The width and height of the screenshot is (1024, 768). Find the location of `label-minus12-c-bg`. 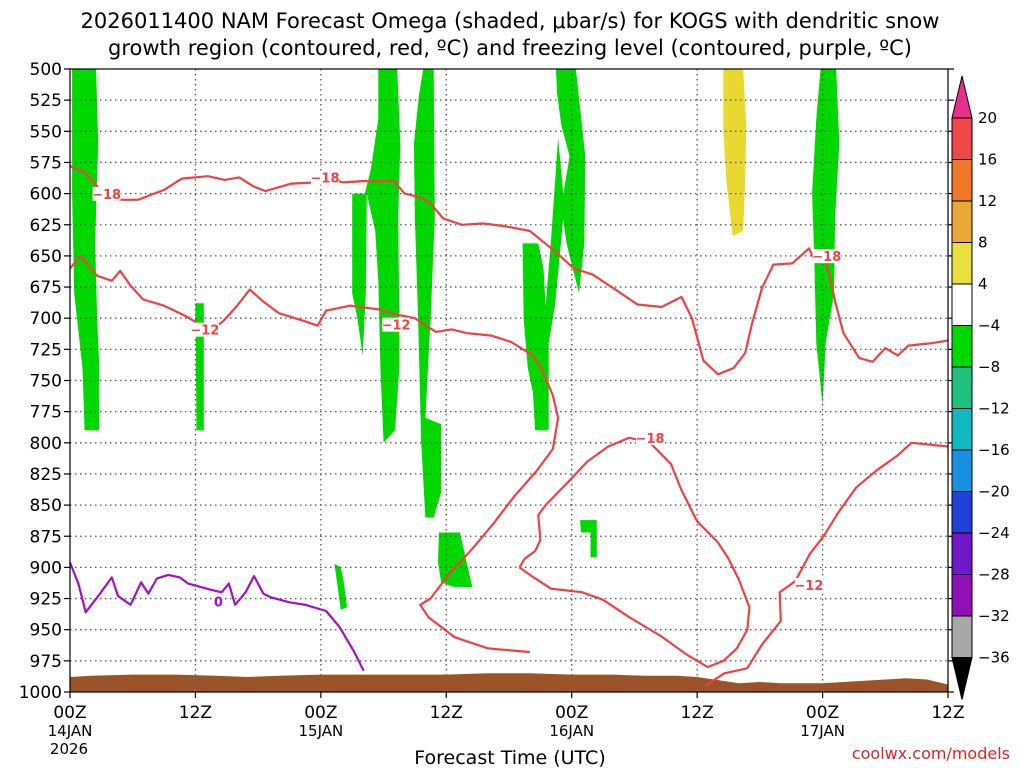

label-minus12-c-bg is located at coordinates (808, 585).